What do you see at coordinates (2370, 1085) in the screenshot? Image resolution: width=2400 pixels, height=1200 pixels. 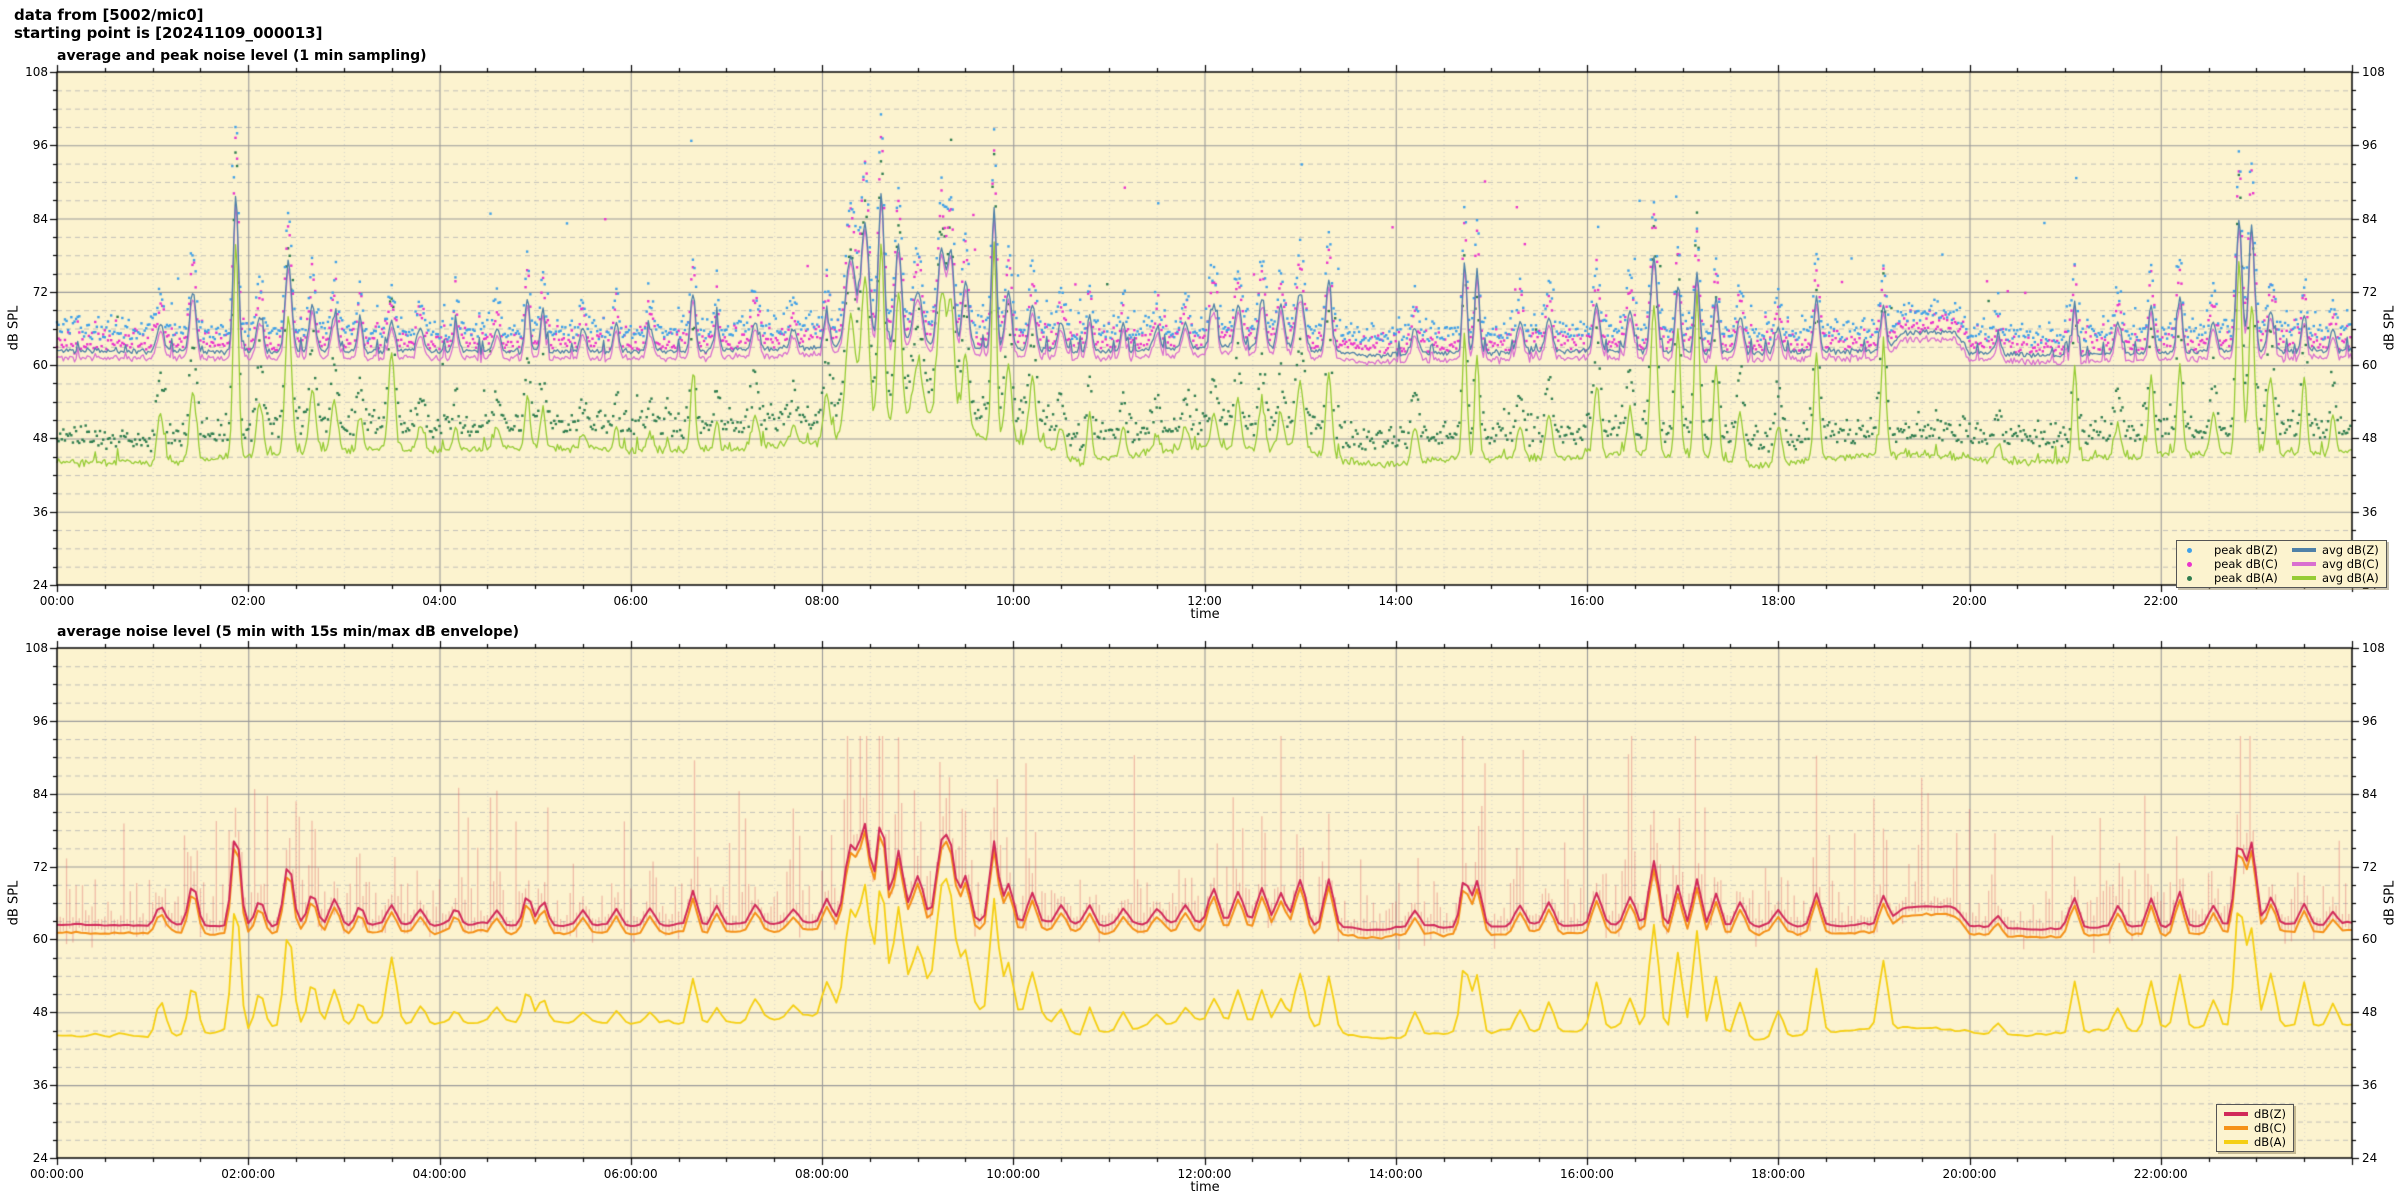 I see `chart2-ytick-right: 36` at bounding box center [2370, 1085].